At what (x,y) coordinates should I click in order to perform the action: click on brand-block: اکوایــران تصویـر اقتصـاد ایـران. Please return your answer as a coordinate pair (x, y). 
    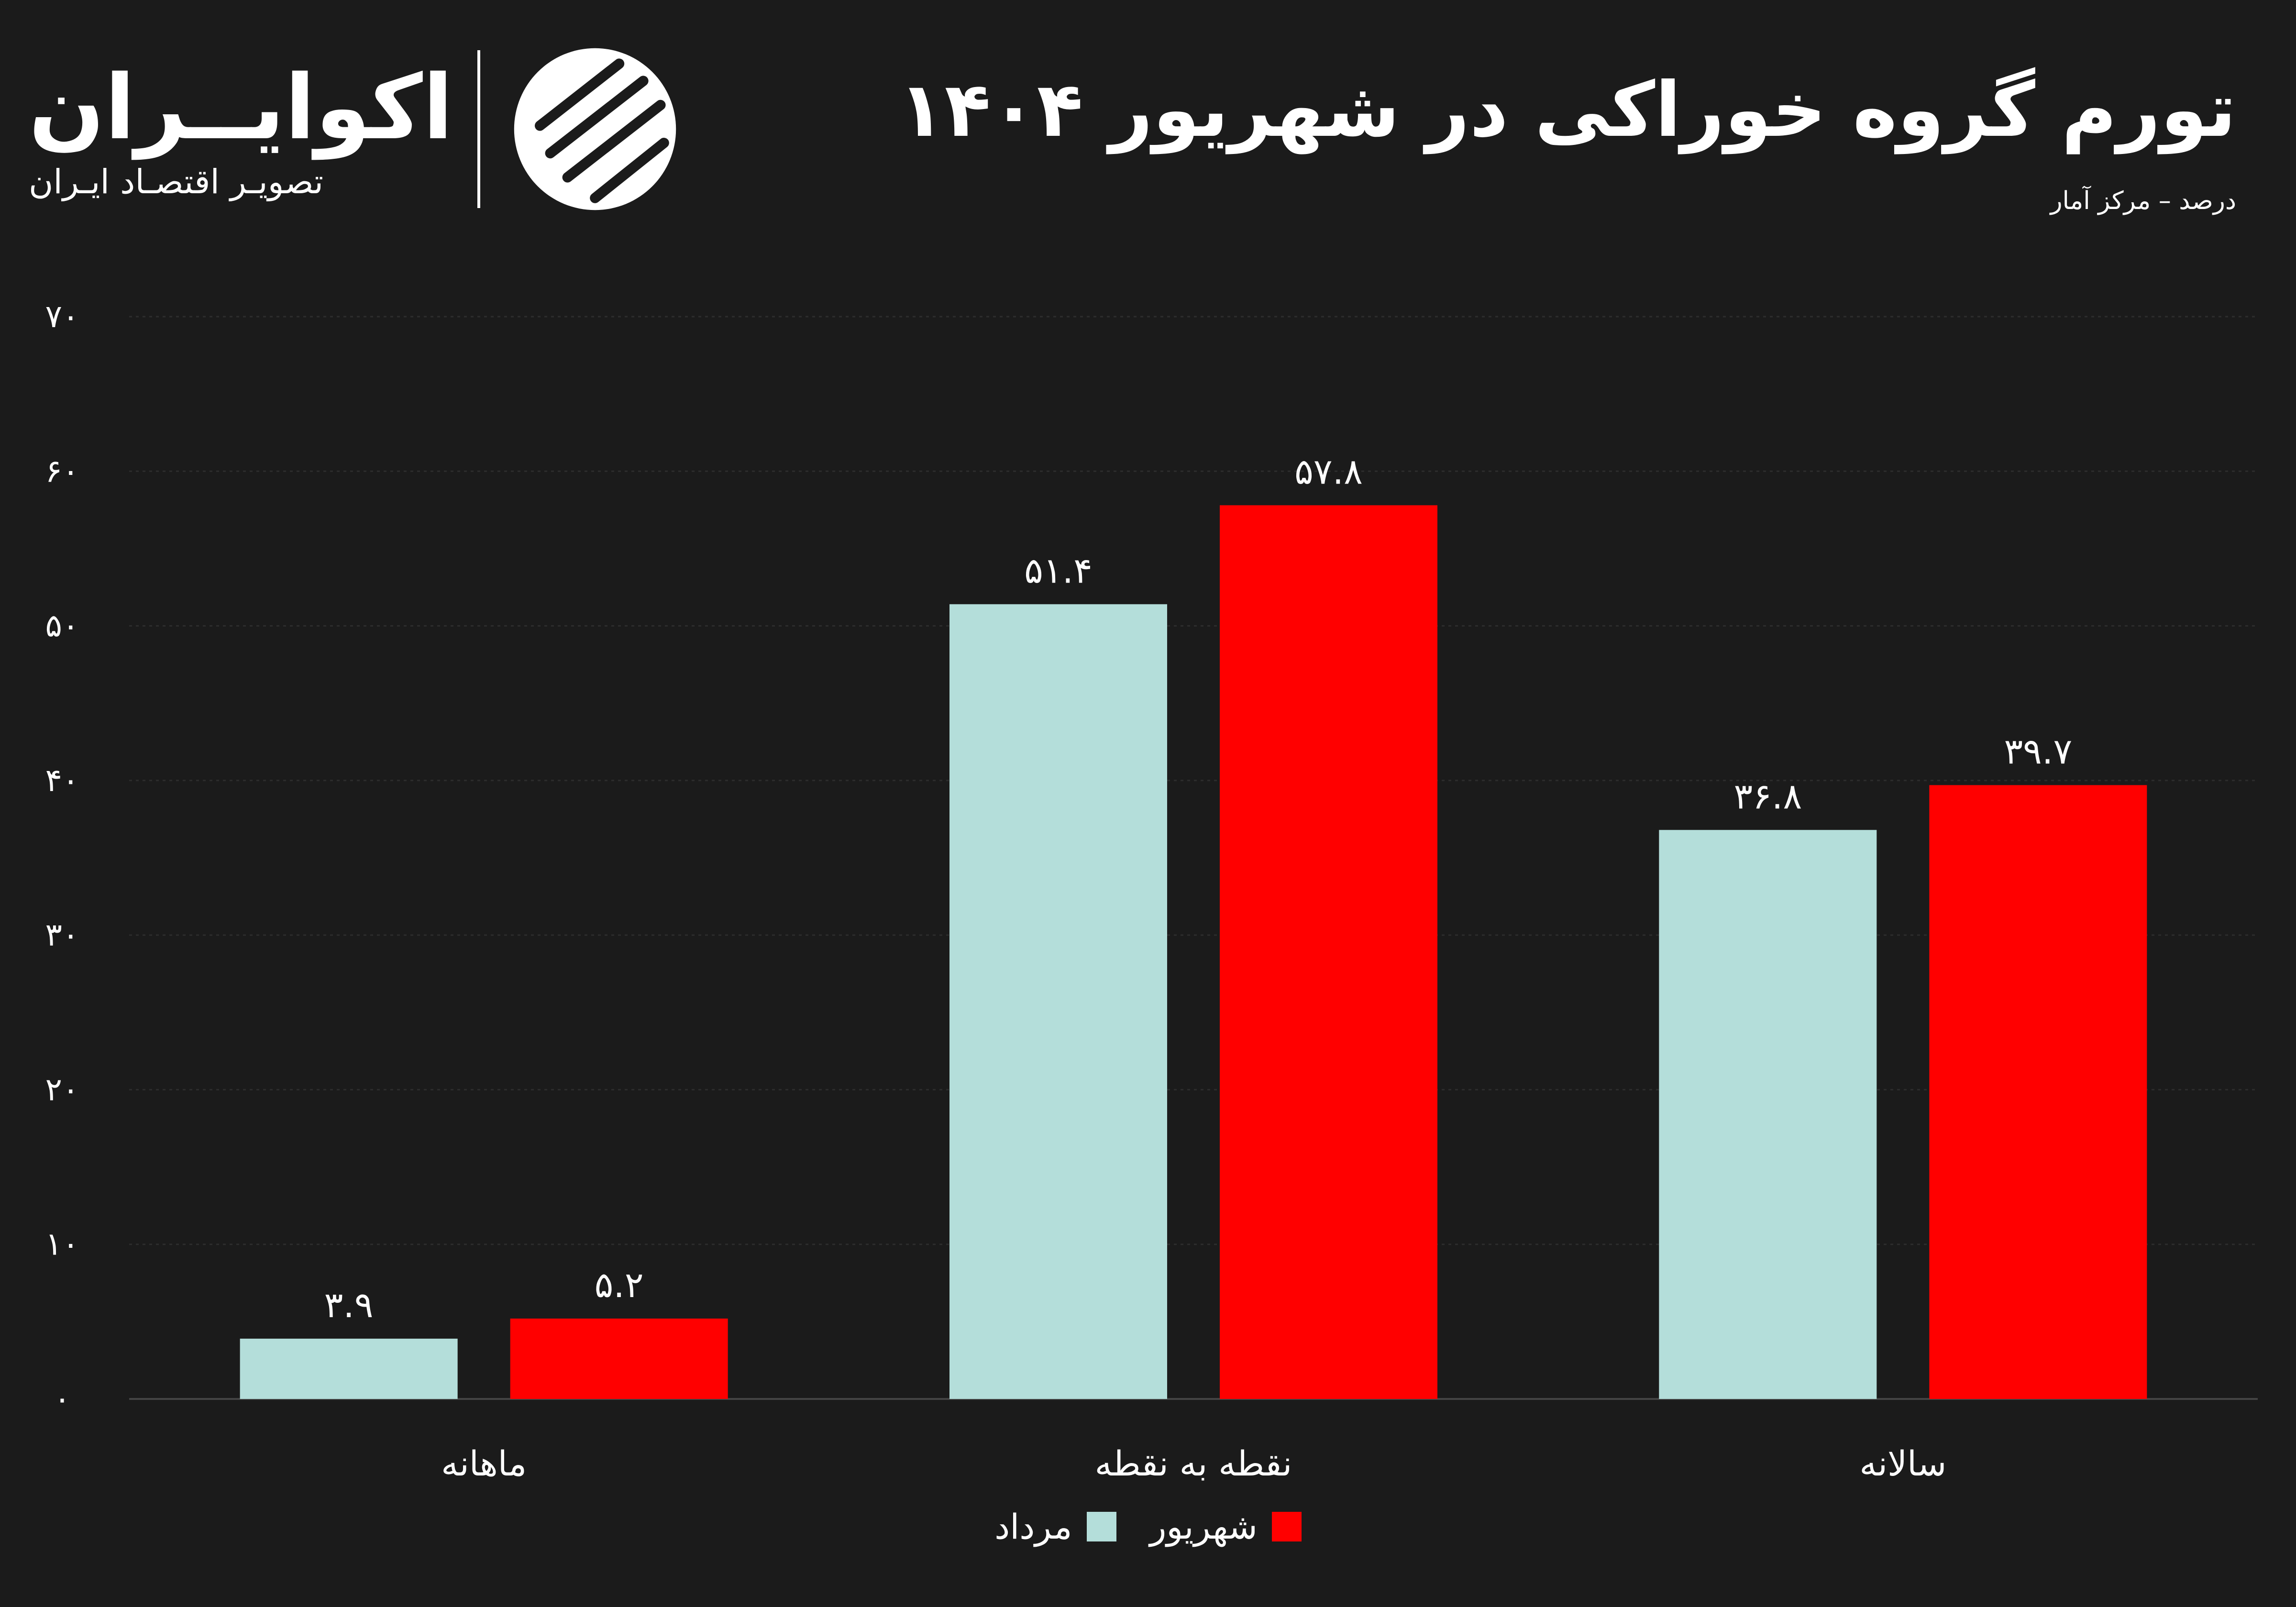
    Looking at the image, I should click on (355, 129).